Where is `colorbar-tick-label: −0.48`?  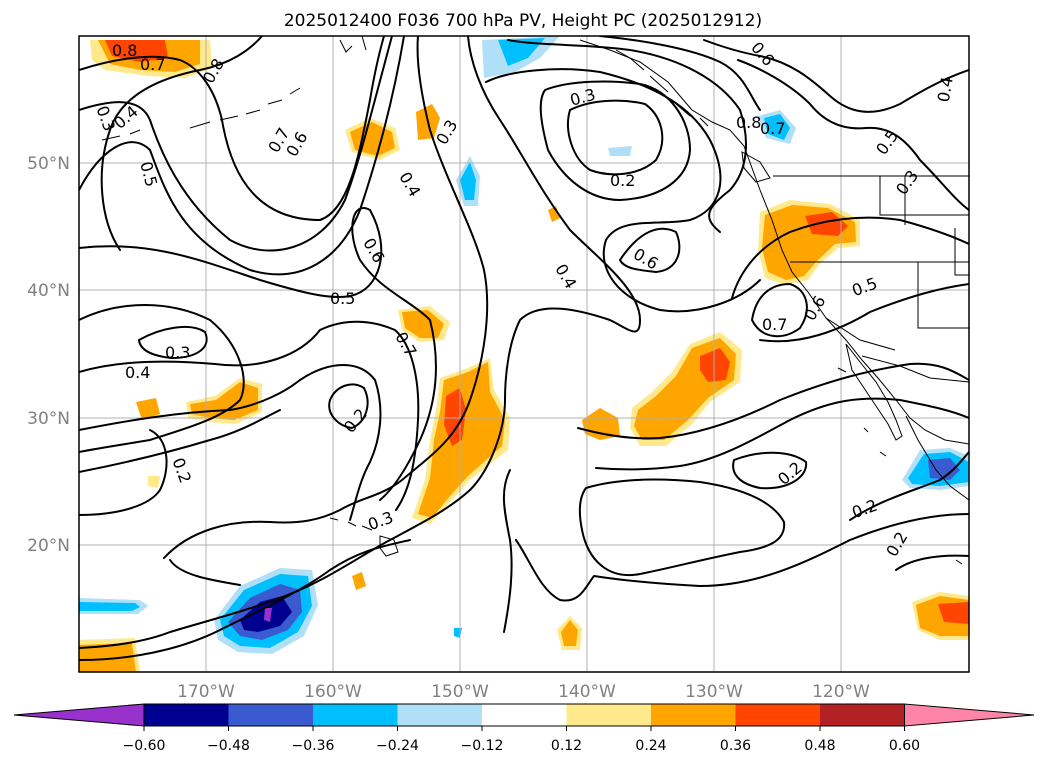
colorbar-tick-label: −0.48 is located at coordinates (228, 746).